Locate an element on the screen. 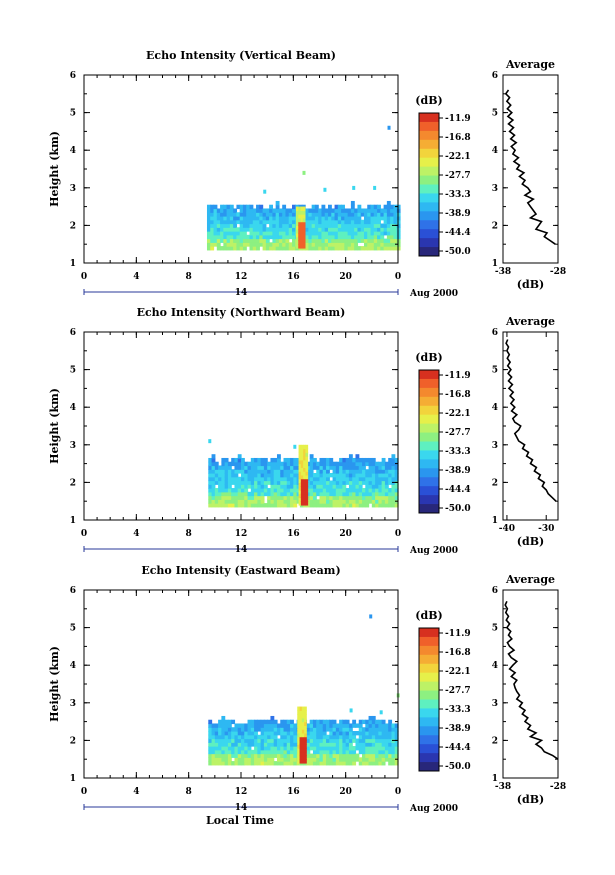 The height and width of the screenshot is (875, 615). scatter-echo is located at coordinates (371, 616).